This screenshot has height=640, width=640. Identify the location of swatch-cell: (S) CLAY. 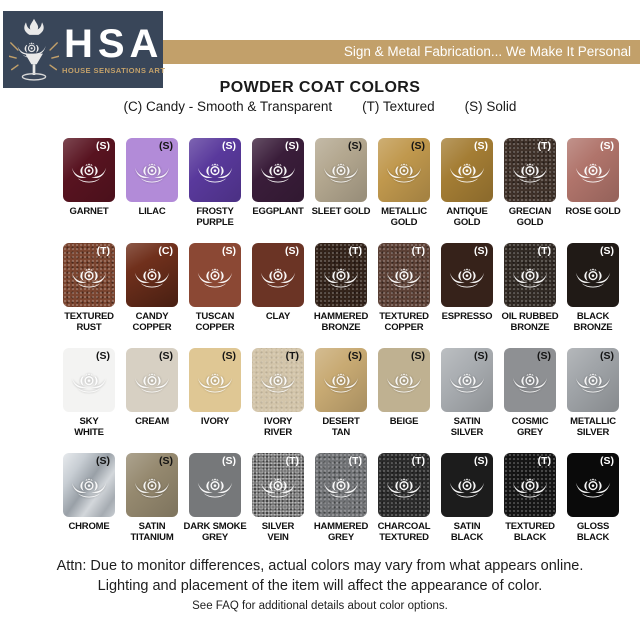
(278, 295).